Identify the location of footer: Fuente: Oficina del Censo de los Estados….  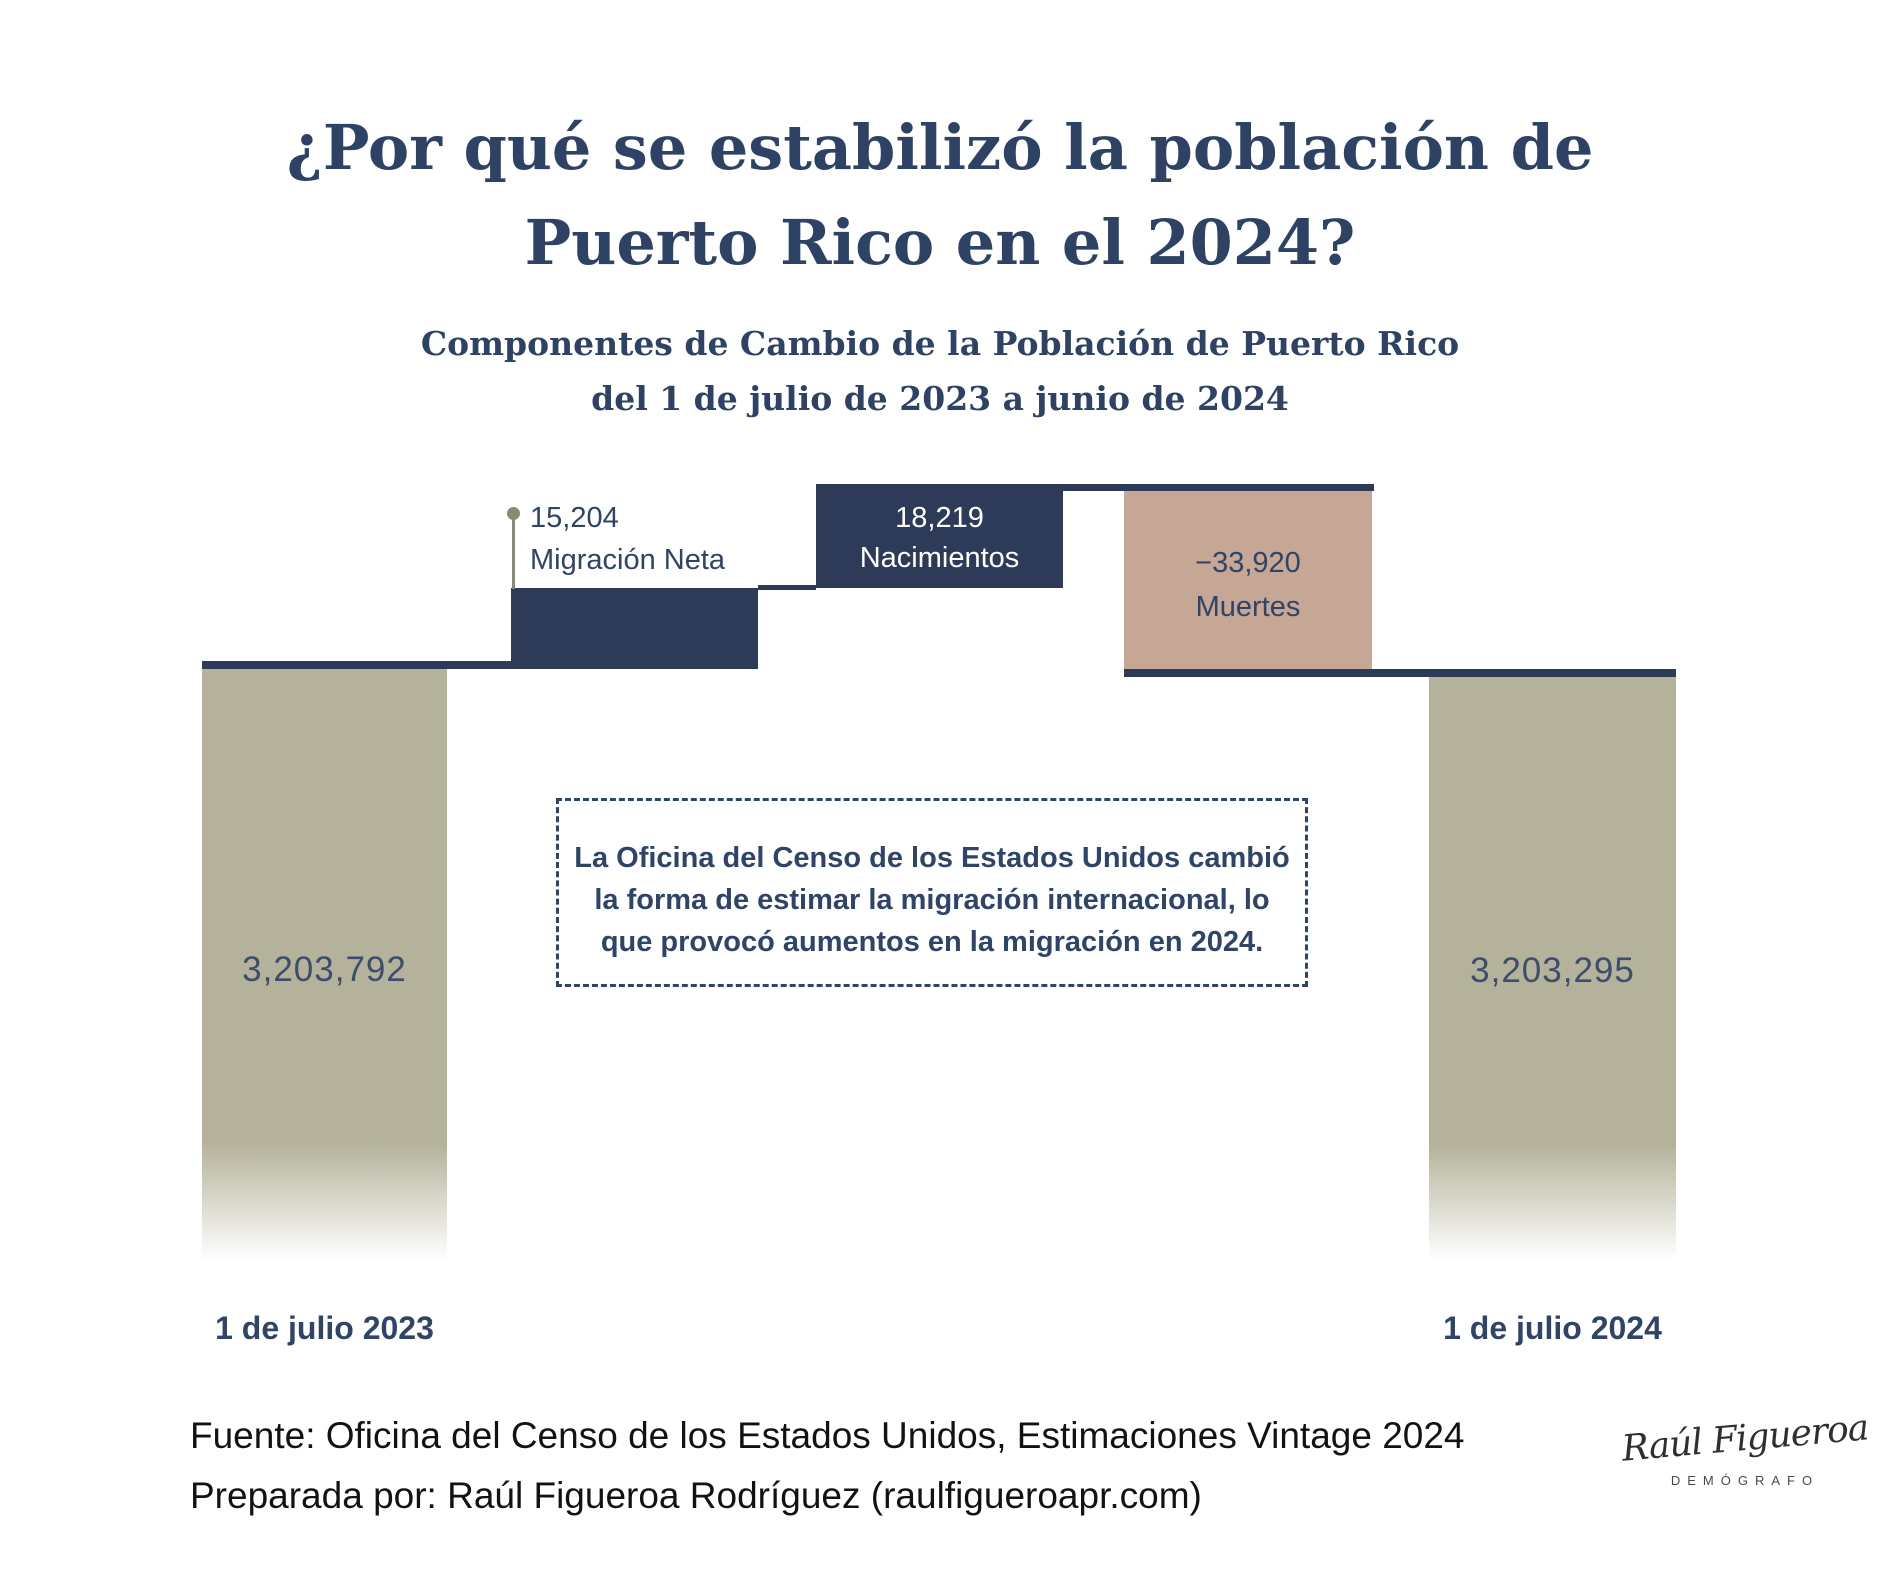
(827, 1466).